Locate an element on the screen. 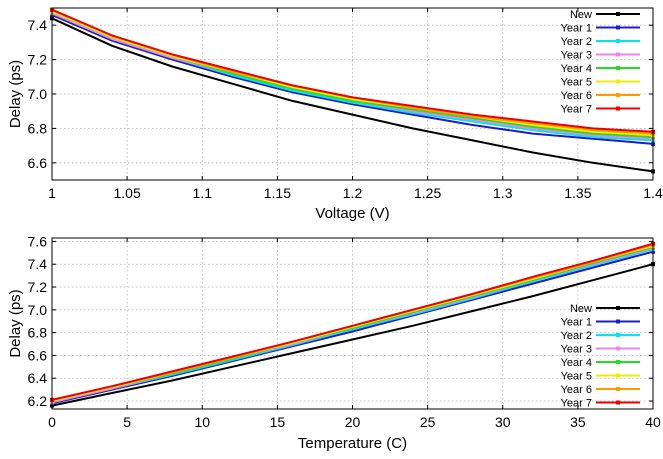 The width and height of the screenshot is (663, 459). x-tick-label: 0 is located at coordinates (52, 422).